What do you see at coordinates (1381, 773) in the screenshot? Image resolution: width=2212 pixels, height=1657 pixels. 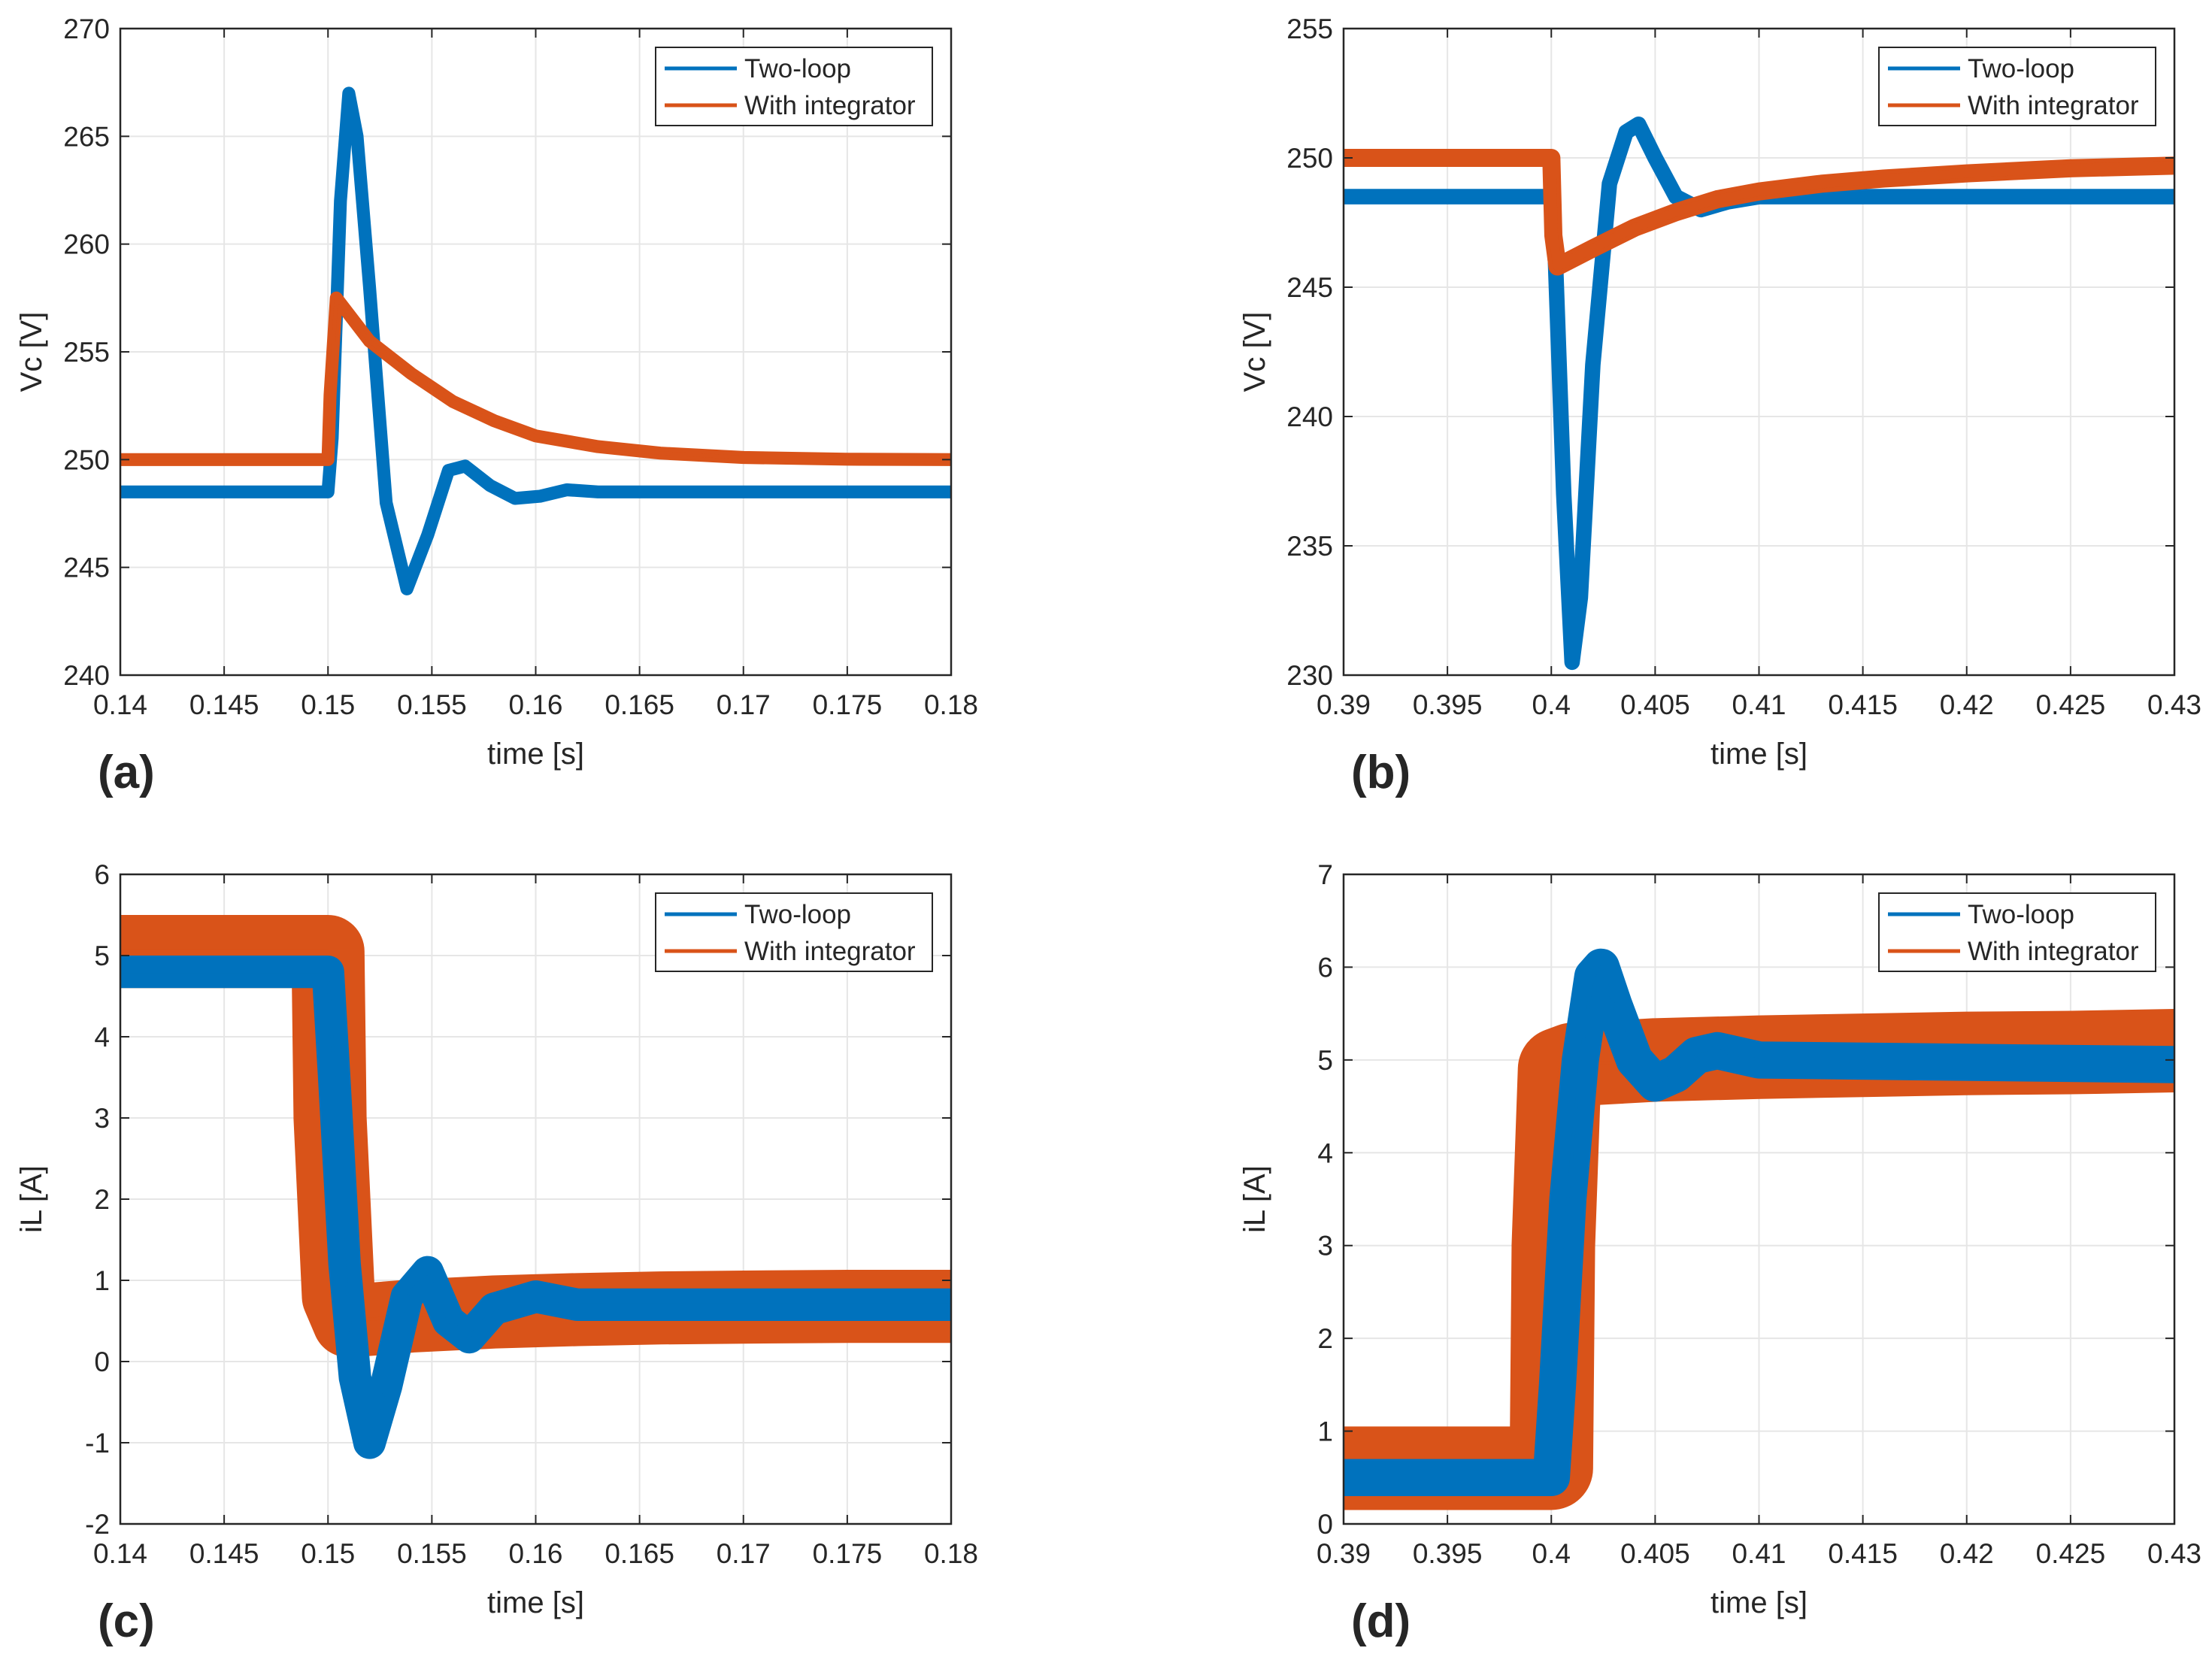 I see `panel-label: (b)` at bounding box center [1381, 773].